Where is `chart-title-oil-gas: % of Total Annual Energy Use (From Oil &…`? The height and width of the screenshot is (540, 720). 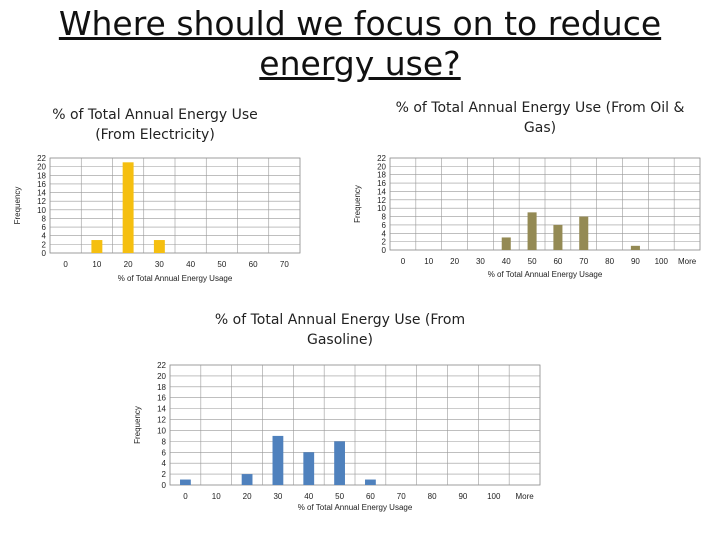 chart-title-oil-gas: % of Total Annual Energy Use (From Oil &… is located at coordinates (540, 118).